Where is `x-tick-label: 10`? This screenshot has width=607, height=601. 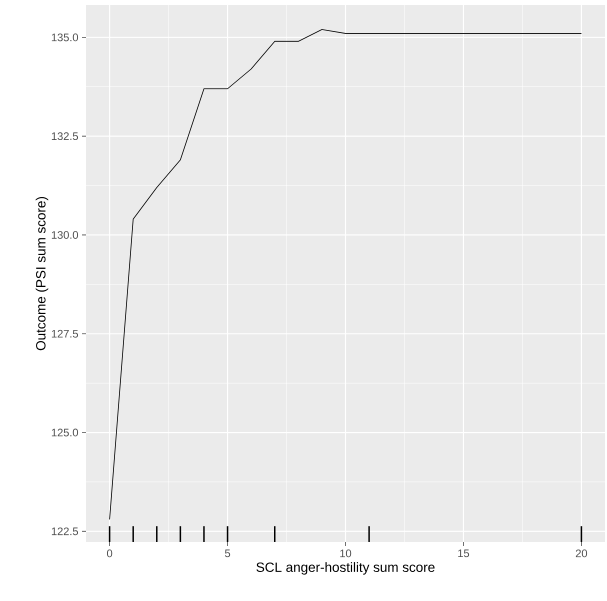
x-tick-label: 10 is located at coordinates (346, 554).